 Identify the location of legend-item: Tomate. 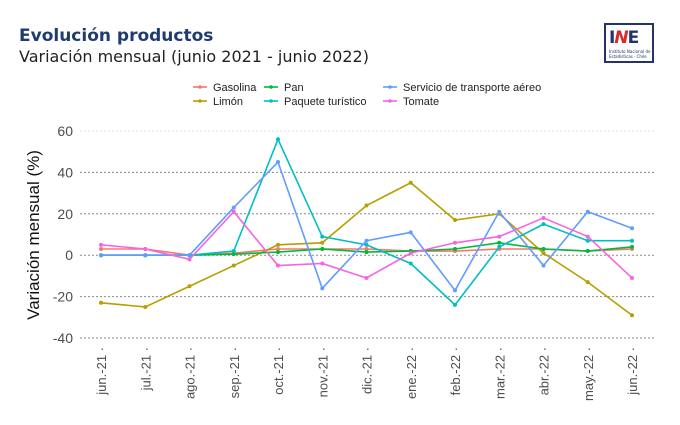
(411, 102).